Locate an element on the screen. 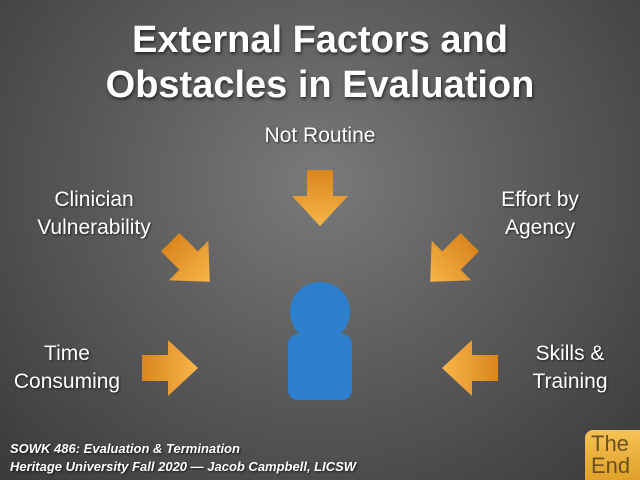 The height and width of the screenshot is (480, 640). arrow-down-right-icon is located at coordinates (190, 262).